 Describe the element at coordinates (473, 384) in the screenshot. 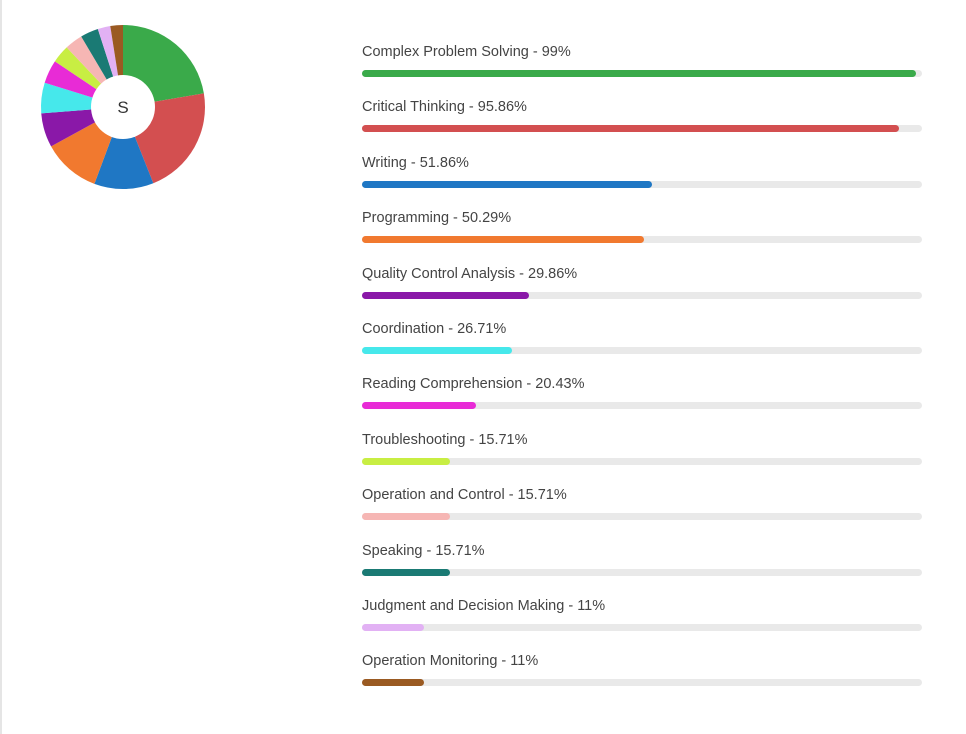

I see `skill-label: Reading Comprehension - 20.43%` at that location.